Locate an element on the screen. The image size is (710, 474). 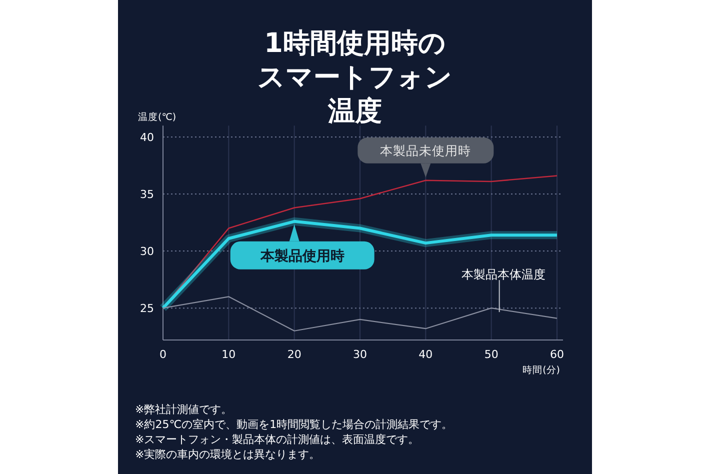
y-axis-title: 温度(℃) is located at coordinates (157, 117).